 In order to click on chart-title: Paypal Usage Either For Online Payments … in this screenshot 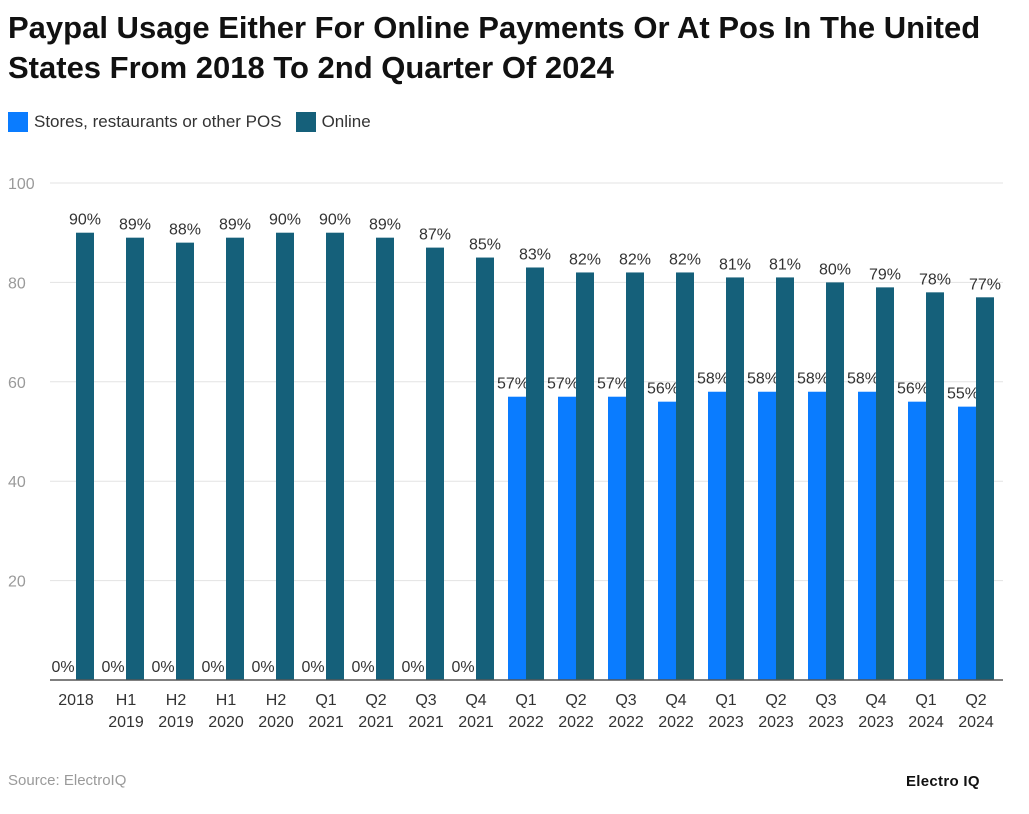, I will do `click(494, 47)`.